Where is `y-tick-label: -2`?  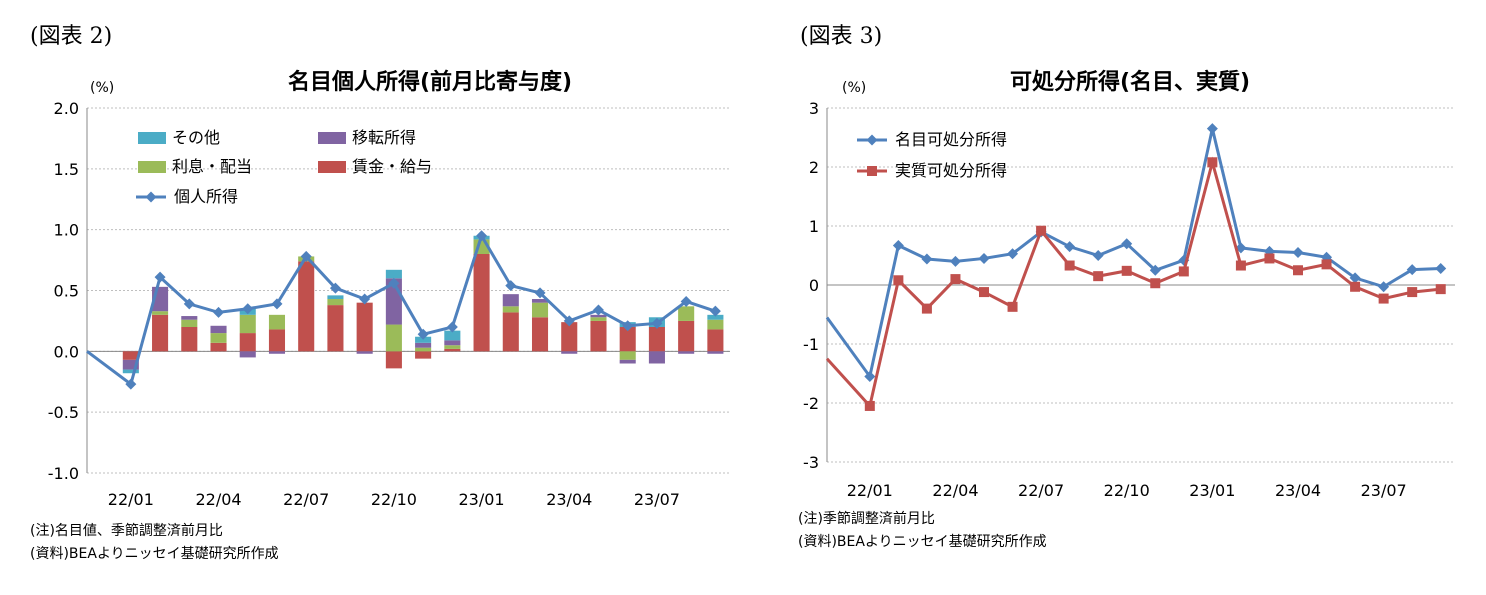
y-tick-label: -2 is located at coordinates (811, 403).